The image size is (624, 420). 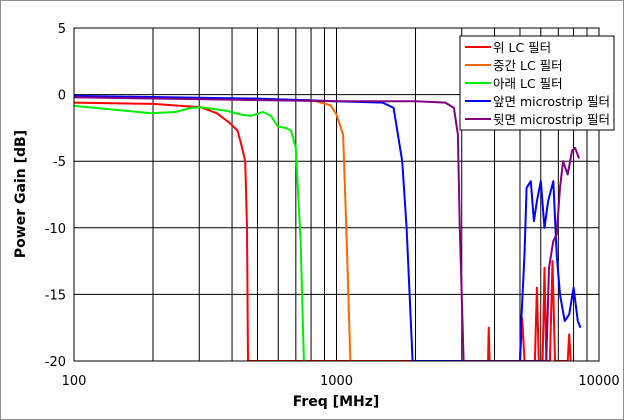 What do you see at coordinates (551, 101) in the screenshot?
I see `legend-label: 앞면 microstrip 필터` at bounding box center [551, 101].